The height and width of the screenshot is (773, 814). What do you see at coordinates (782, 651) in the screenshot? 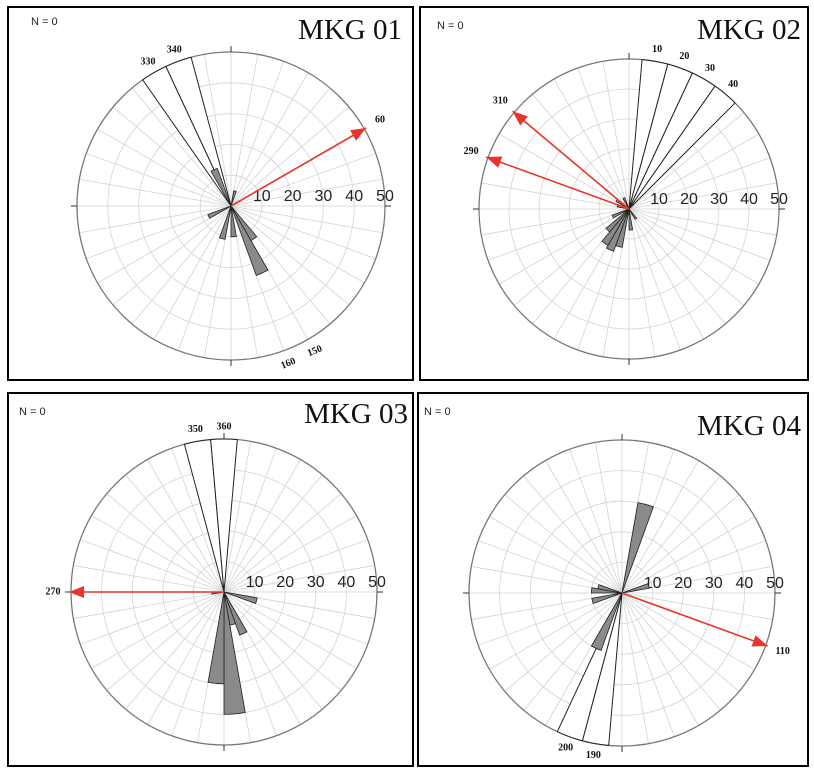
I see `mean-vector-label: 110` at bounding box center [782, 651].